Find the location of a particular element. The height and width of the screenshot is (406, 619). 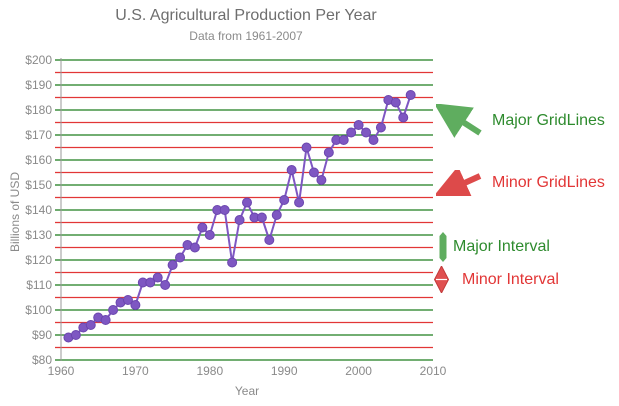

y-tick-label: $90 is located at coordinates (41, 335).